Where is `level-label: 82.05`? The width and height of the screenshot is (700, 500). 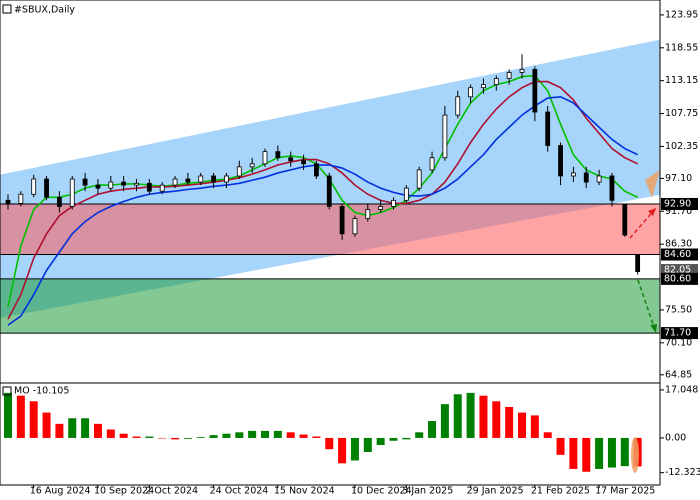 level-label: 82.05 is located at coordinates (677, 270).